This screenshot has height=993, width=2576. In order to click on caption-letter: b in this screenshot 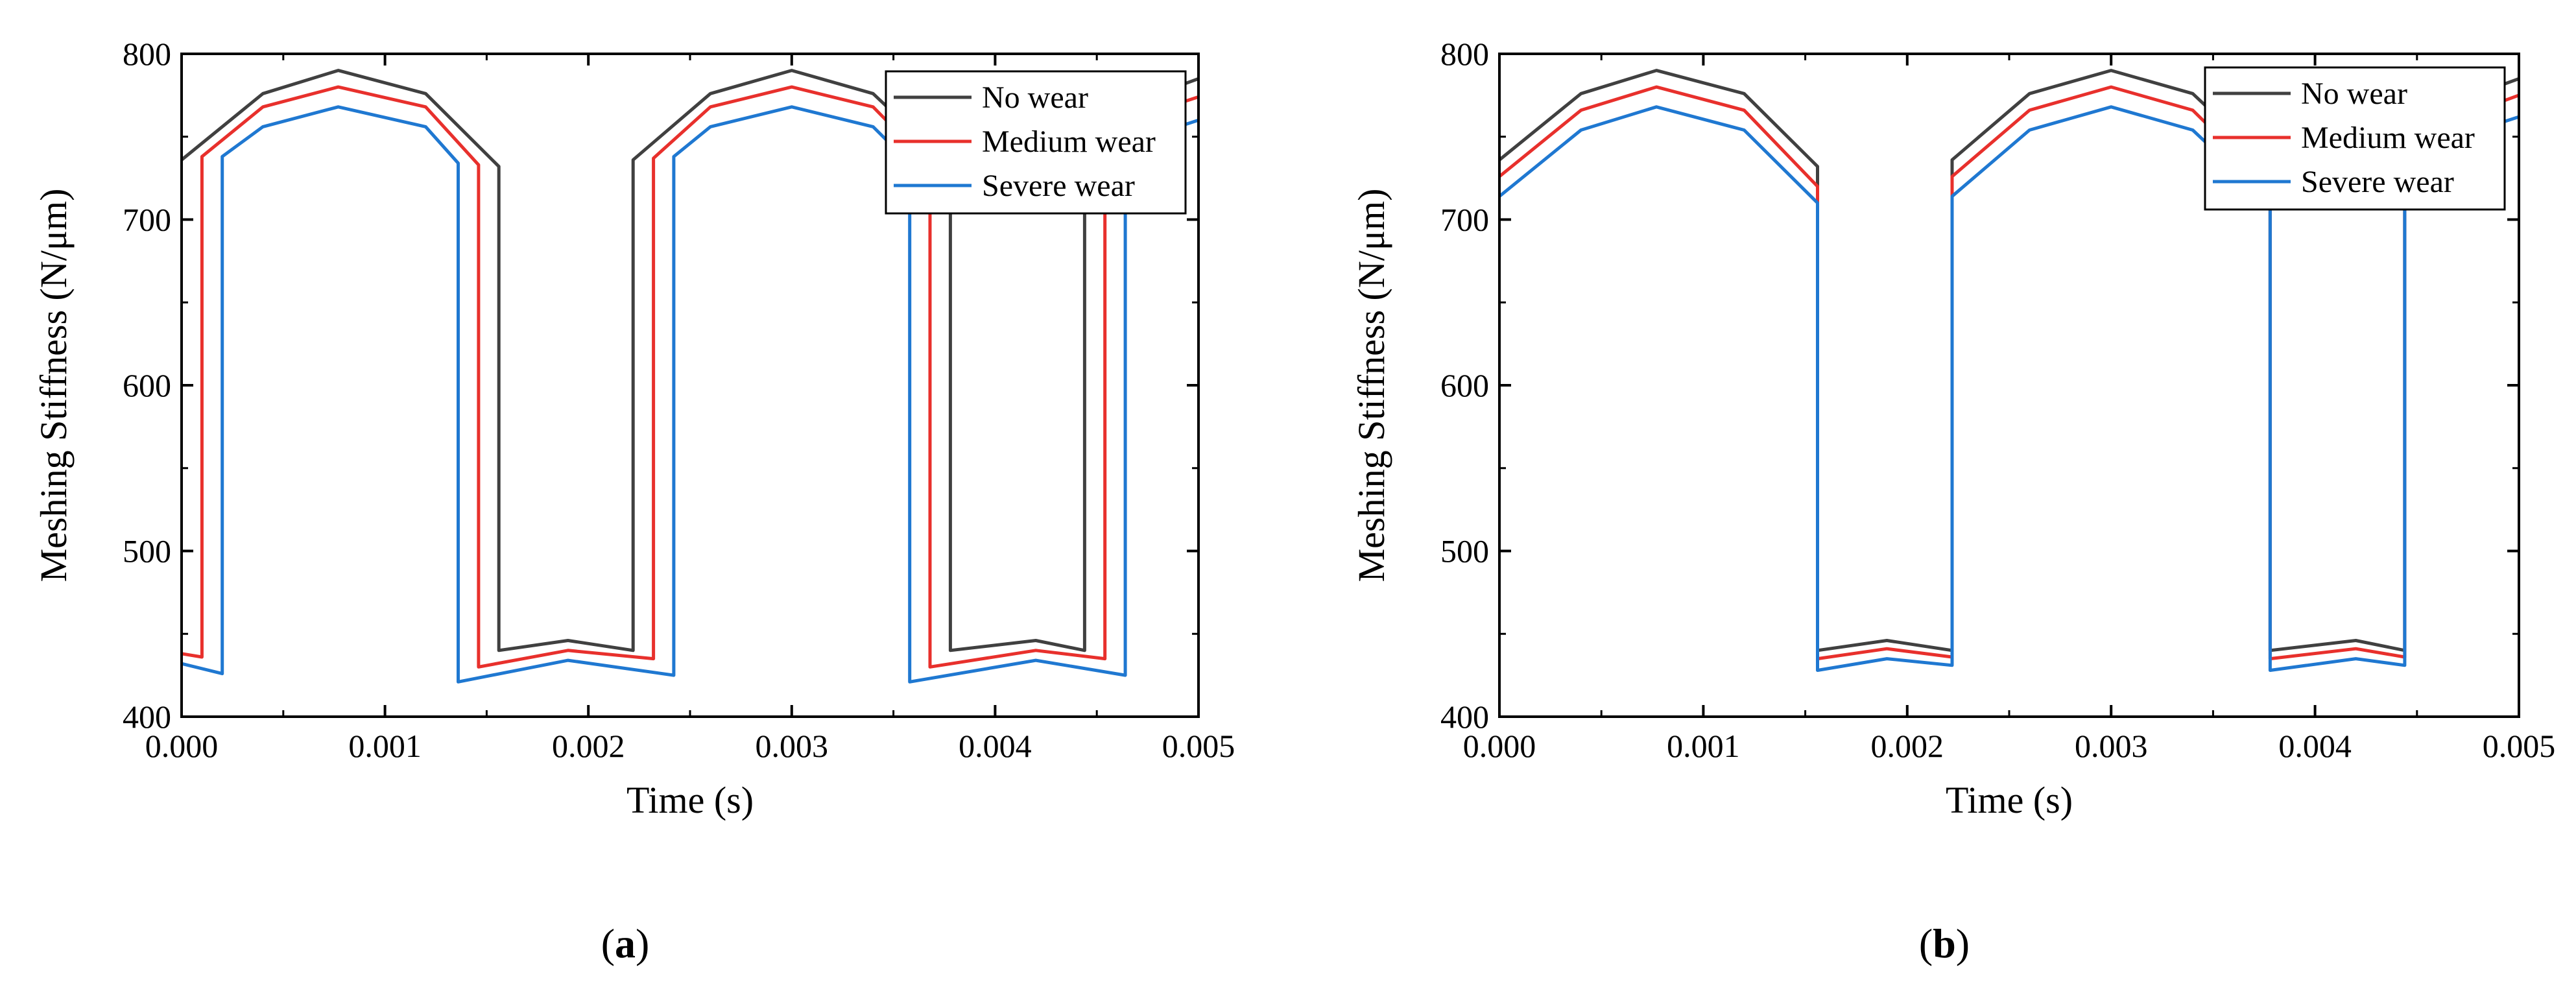, I will do `click(1944, 943)`.